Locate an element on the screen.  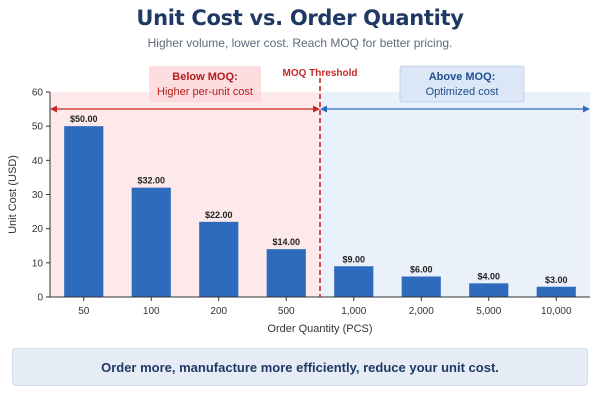
value-label: $6.00 is located at coordinates (421, 270).